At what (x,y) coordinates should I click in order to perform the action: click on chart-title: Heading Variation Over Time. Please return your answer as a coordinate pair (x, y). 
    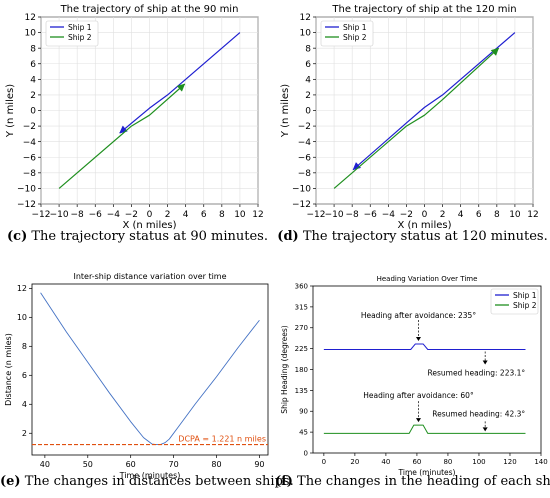
    Looking at the image, I should click on (427, 279).